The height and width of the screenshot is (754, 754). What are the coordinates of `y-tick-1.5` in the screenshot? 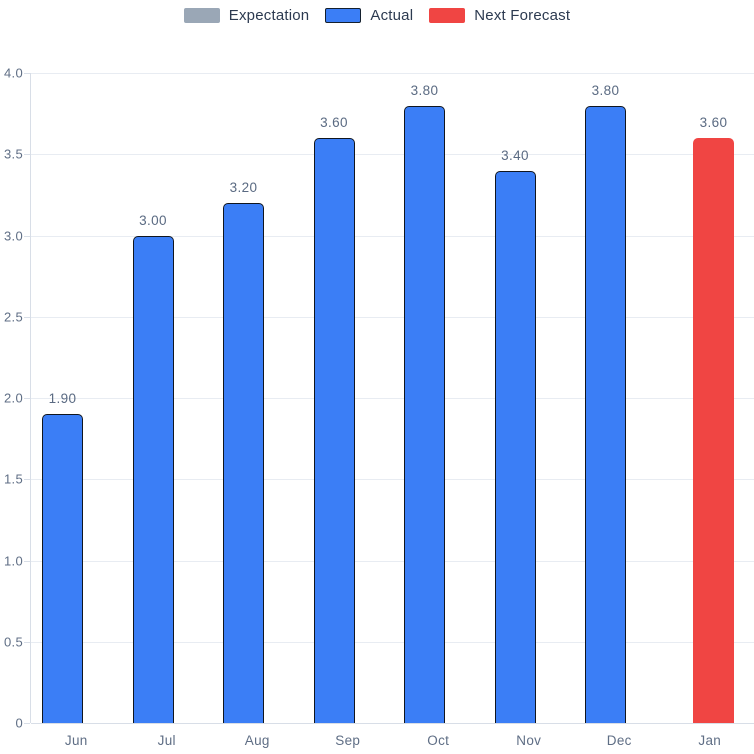 It's located at (27, 480).